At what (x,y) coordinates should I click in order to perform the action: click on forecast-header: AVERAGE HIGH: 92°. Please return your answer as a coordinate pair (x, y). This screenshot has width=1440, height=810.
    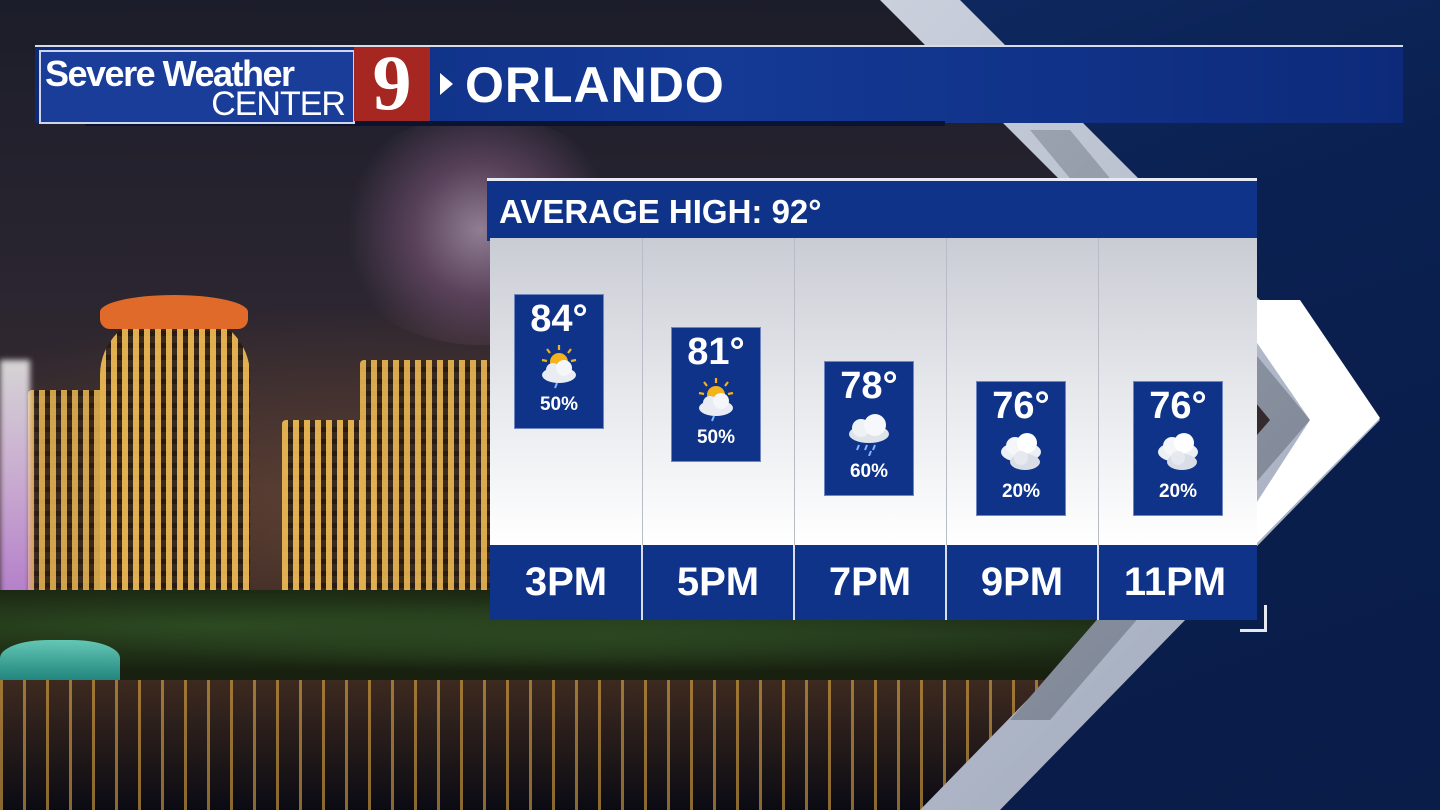
    Looking at the image, I should click on (872, 209).